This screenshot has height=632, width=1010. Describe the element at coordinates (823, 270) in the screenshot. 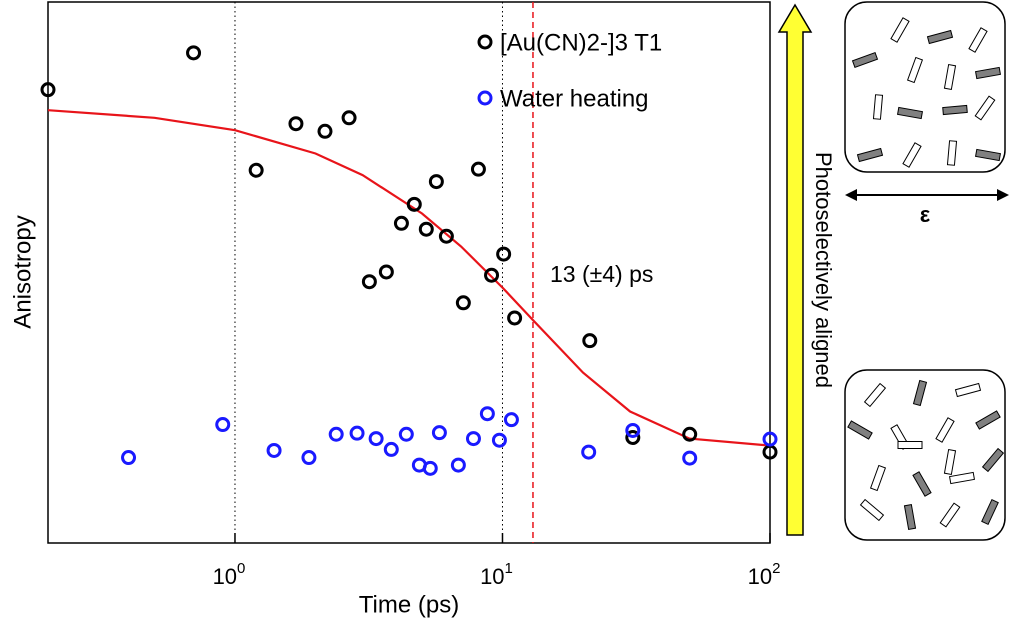

I see `arrow-label: Photoselectively aligned` at that location.